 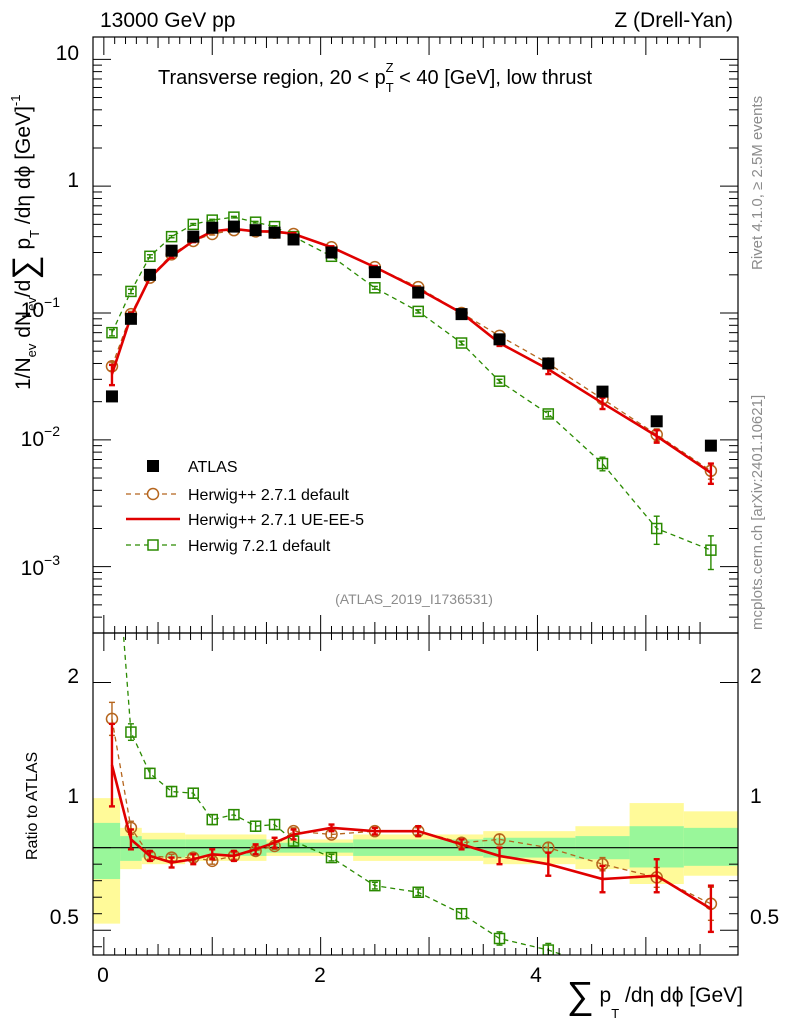 I want to click on legend-item-atlas: ATLAS, so click(x=192, y=467).